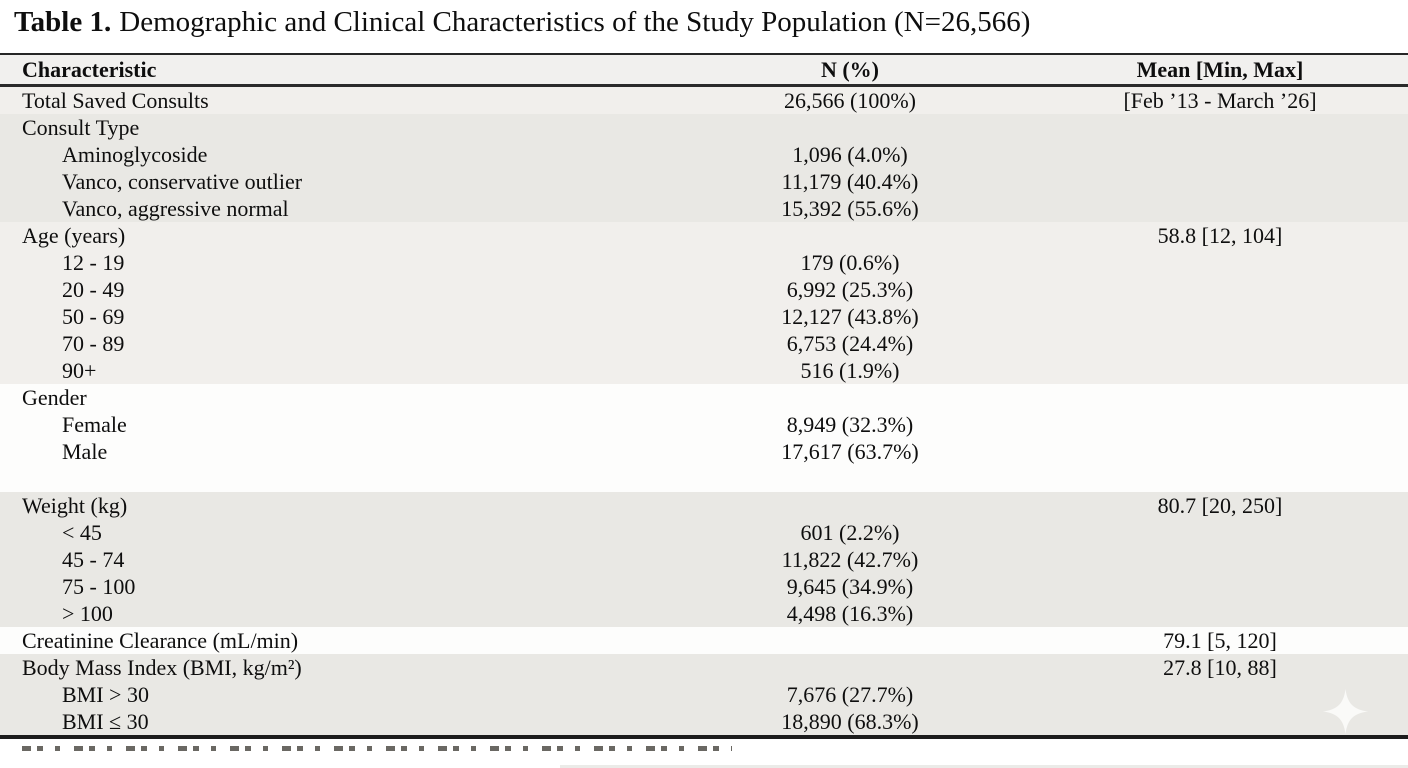 The height and width of the screenshot is (768, 1408). Describe the element at coordinates (87, 613) in the screenshot. I see `row-label: > 100` at that location.